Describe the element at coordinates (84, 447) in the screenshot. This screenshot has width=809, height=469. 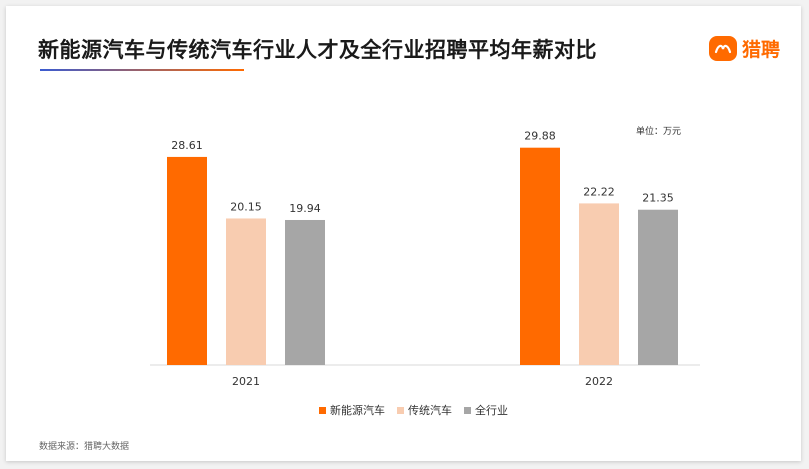
I see `data-source: 数据来源：猎聘大数据` at that location.